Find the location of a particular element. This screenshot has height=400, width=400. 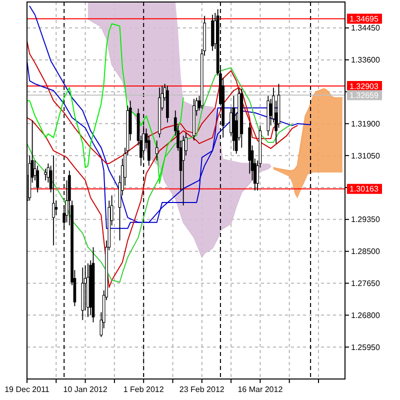

x-tick-label: 10 Jan 2012 is located at coordinates (85, 389).